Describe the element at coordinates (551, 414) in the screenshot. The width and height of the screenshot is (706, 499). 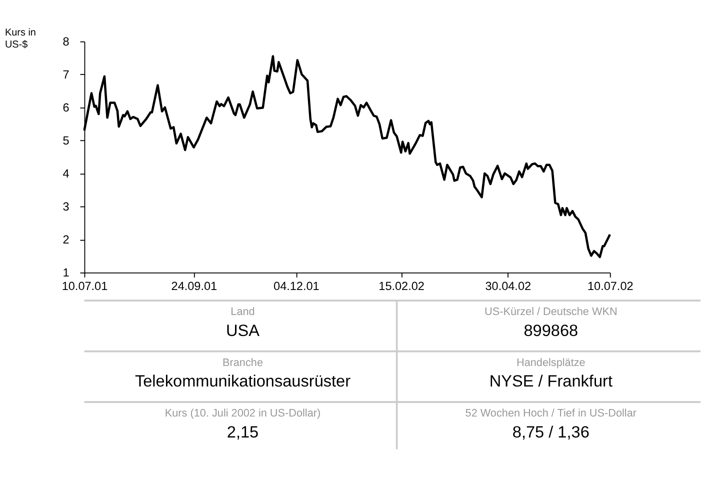
I see `text: 52 Wochen Hoch / Tief in US-Dollar` at that location.